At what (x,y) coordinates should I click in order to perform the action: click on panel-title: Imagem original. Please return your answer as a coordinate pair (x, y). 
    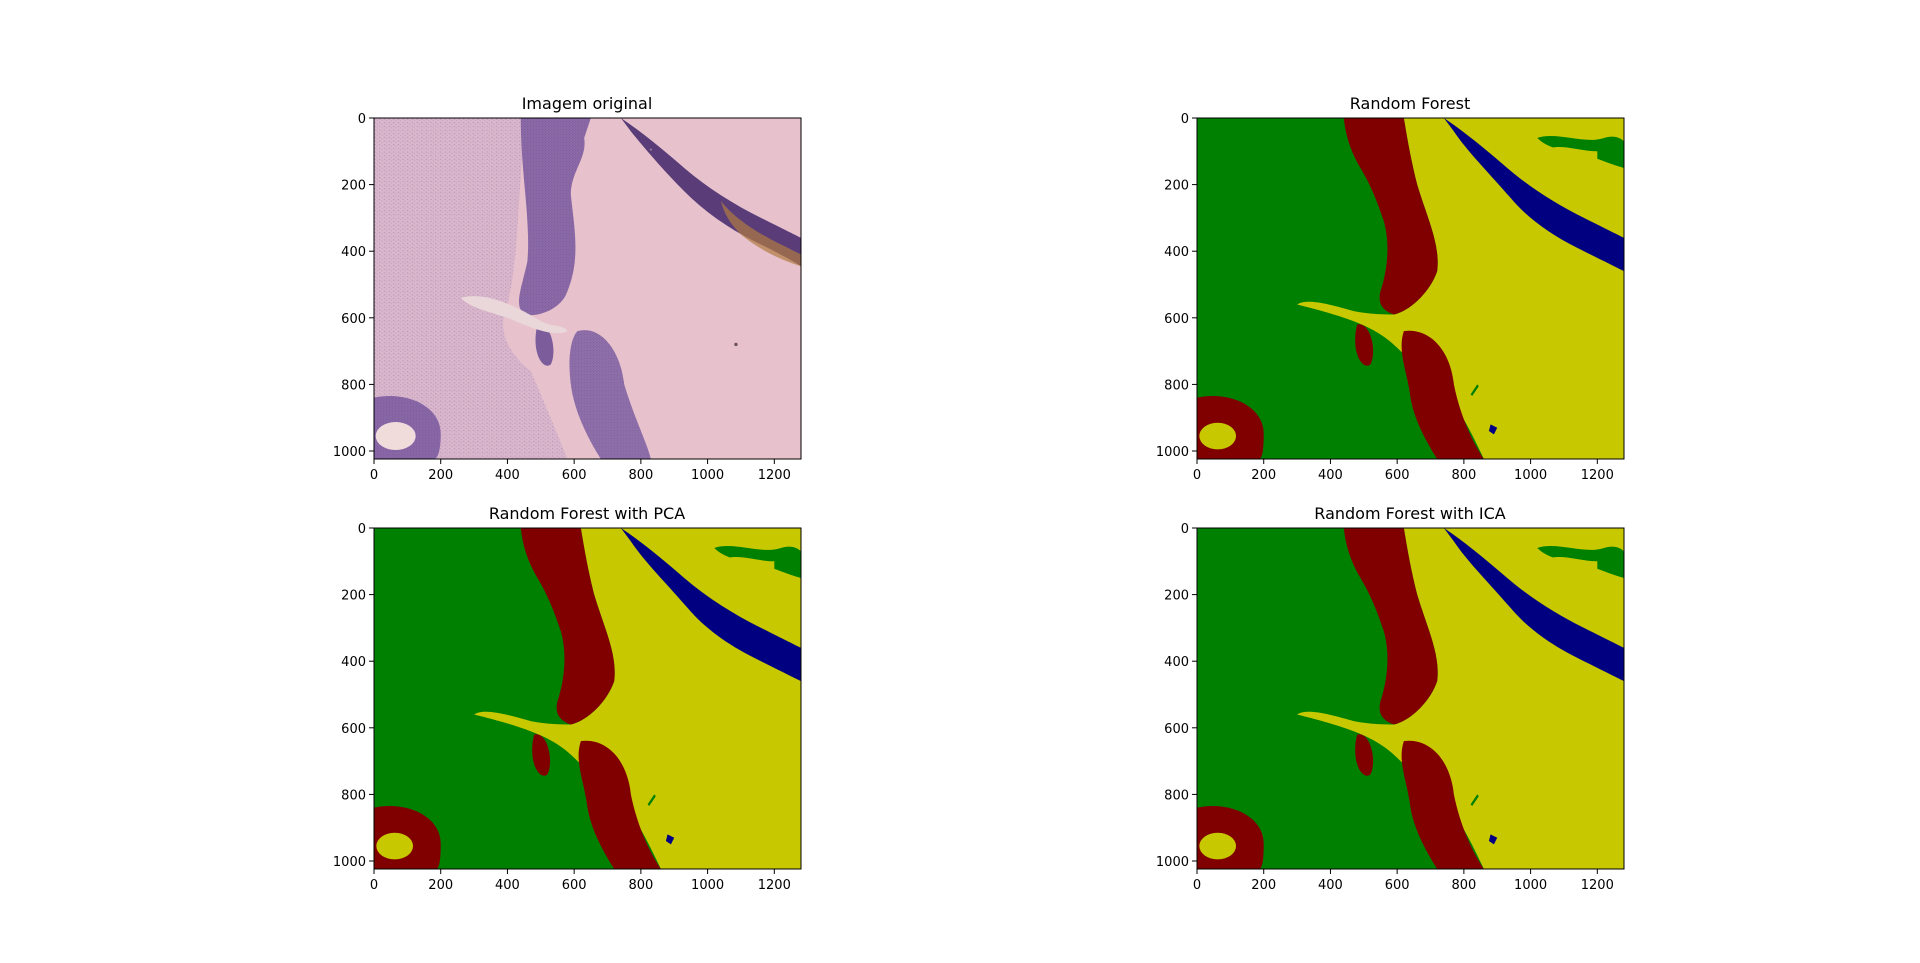
    Looking at the image, I should click on (587, 103).